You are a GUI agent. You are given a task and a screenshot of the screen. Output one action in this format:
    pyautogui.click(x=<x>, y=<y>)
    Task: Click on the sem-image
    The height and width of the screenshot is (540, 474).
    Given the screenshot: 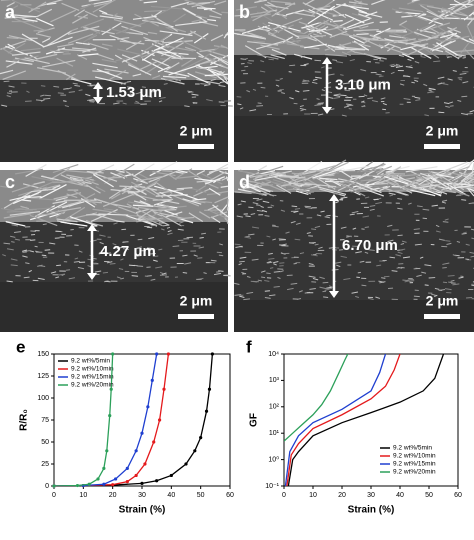 What is the action you would take?
    pyautogui.click(x=116, y=81)
    